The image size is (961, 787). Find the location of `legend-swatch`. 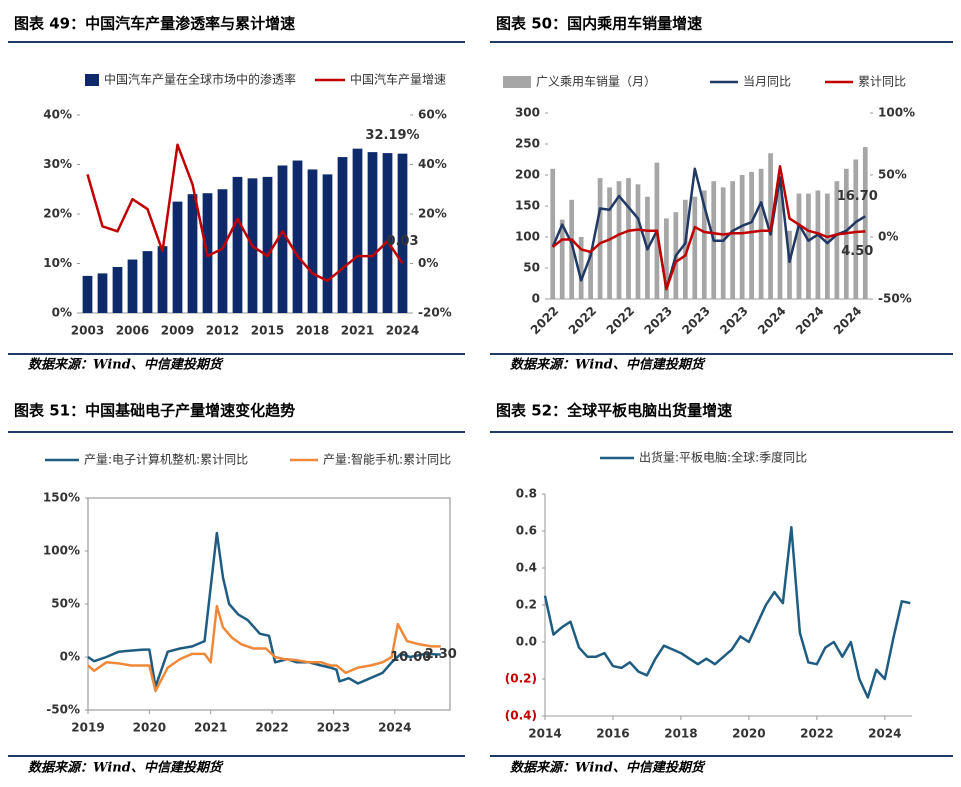

legend-swatch is located at coordinates (517, 82).